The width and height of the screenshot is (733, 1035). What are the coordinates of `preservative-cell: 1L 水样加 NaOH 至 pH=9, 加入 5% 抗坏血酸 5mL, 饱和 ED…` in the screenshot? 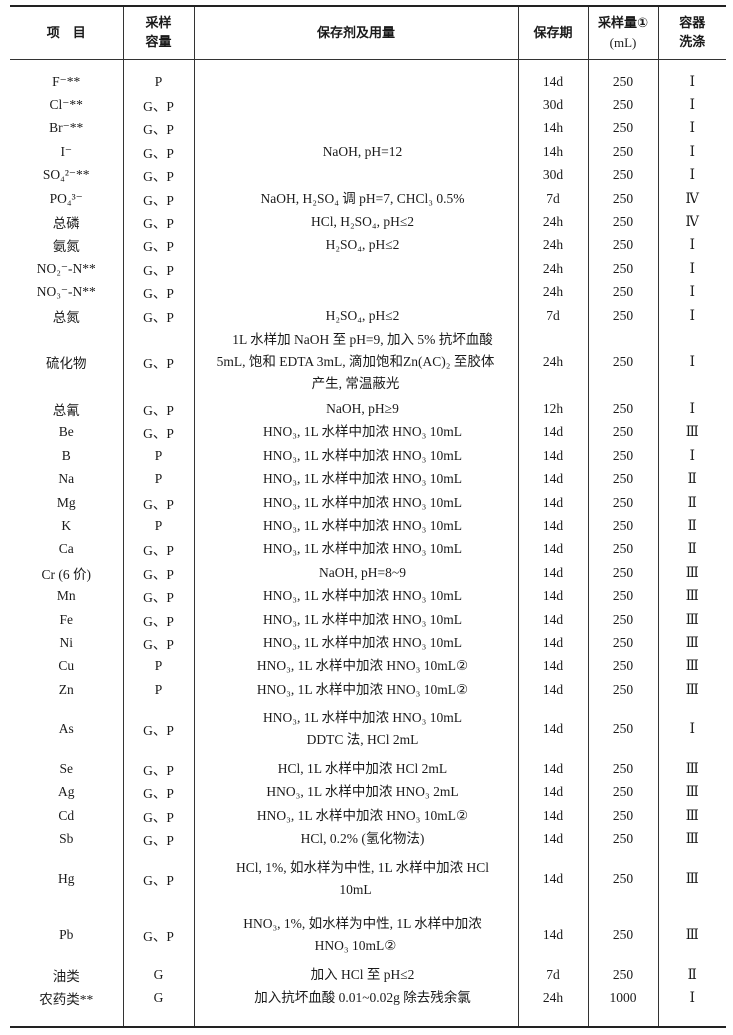 It's located at (355, 362).